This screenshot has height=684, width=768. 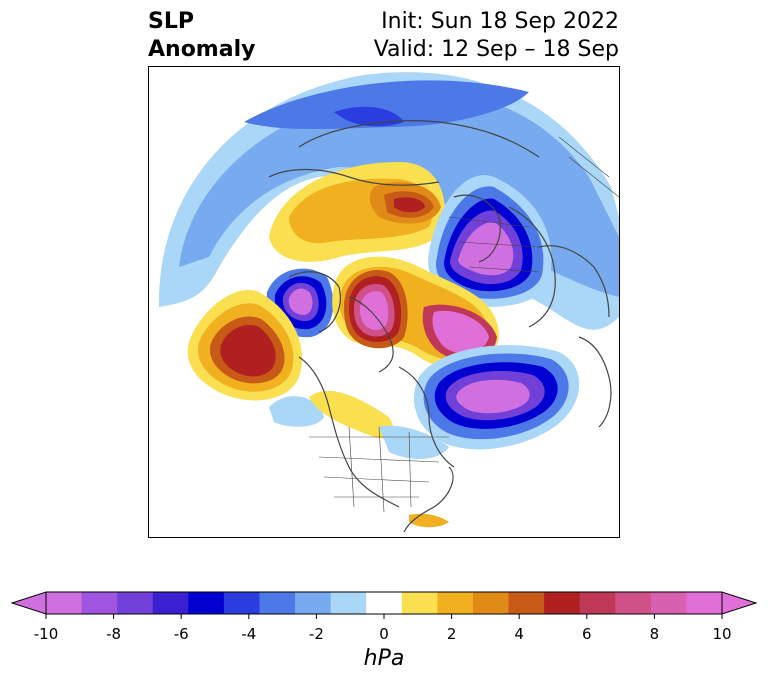 What do you see at coordinates (28, 603) in the screenshot?
I see `colorbar-min-extension` at bounding box center [28, 603].